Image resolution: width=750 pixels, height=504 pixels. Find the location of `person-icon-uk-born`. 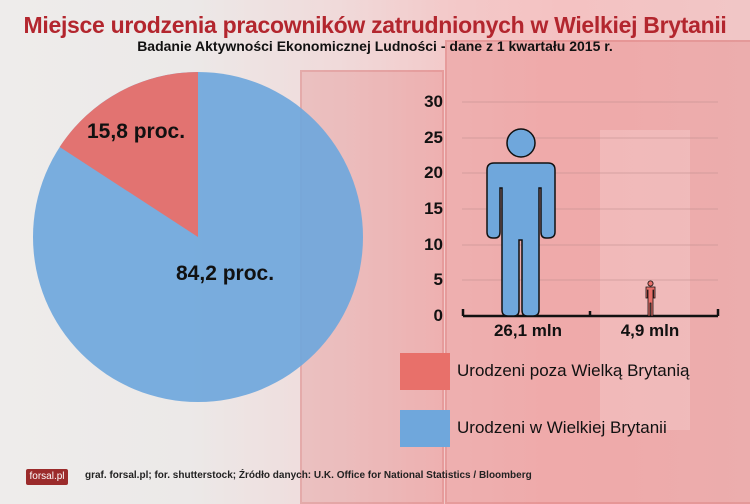

person-icon-uk-born is located at coordinates (521, 222).